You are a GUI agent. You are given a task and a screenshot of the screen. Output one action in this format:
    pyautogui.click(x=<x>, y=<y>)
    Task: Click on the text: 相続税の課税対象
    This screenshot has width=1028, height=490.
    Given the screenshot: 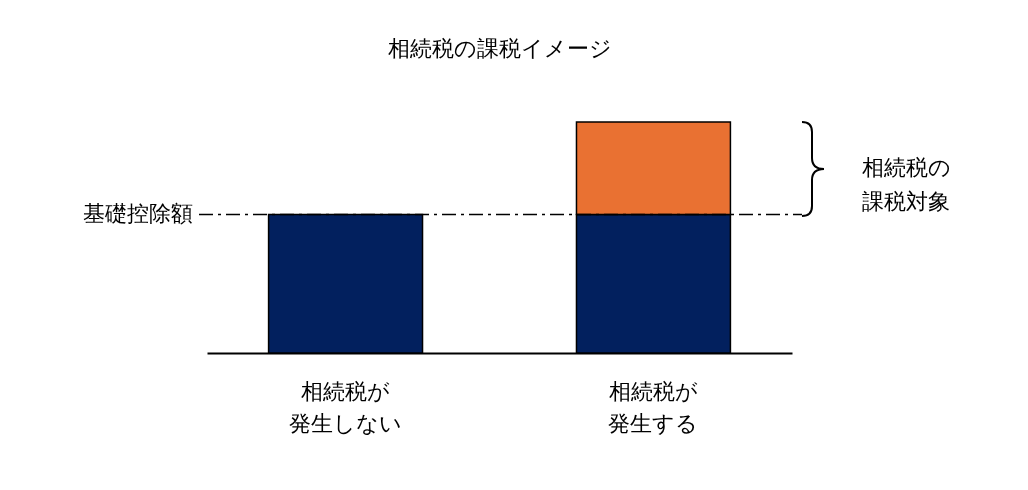 What is the action you would take?
    pyautogui.click(x=906, y=184)
    